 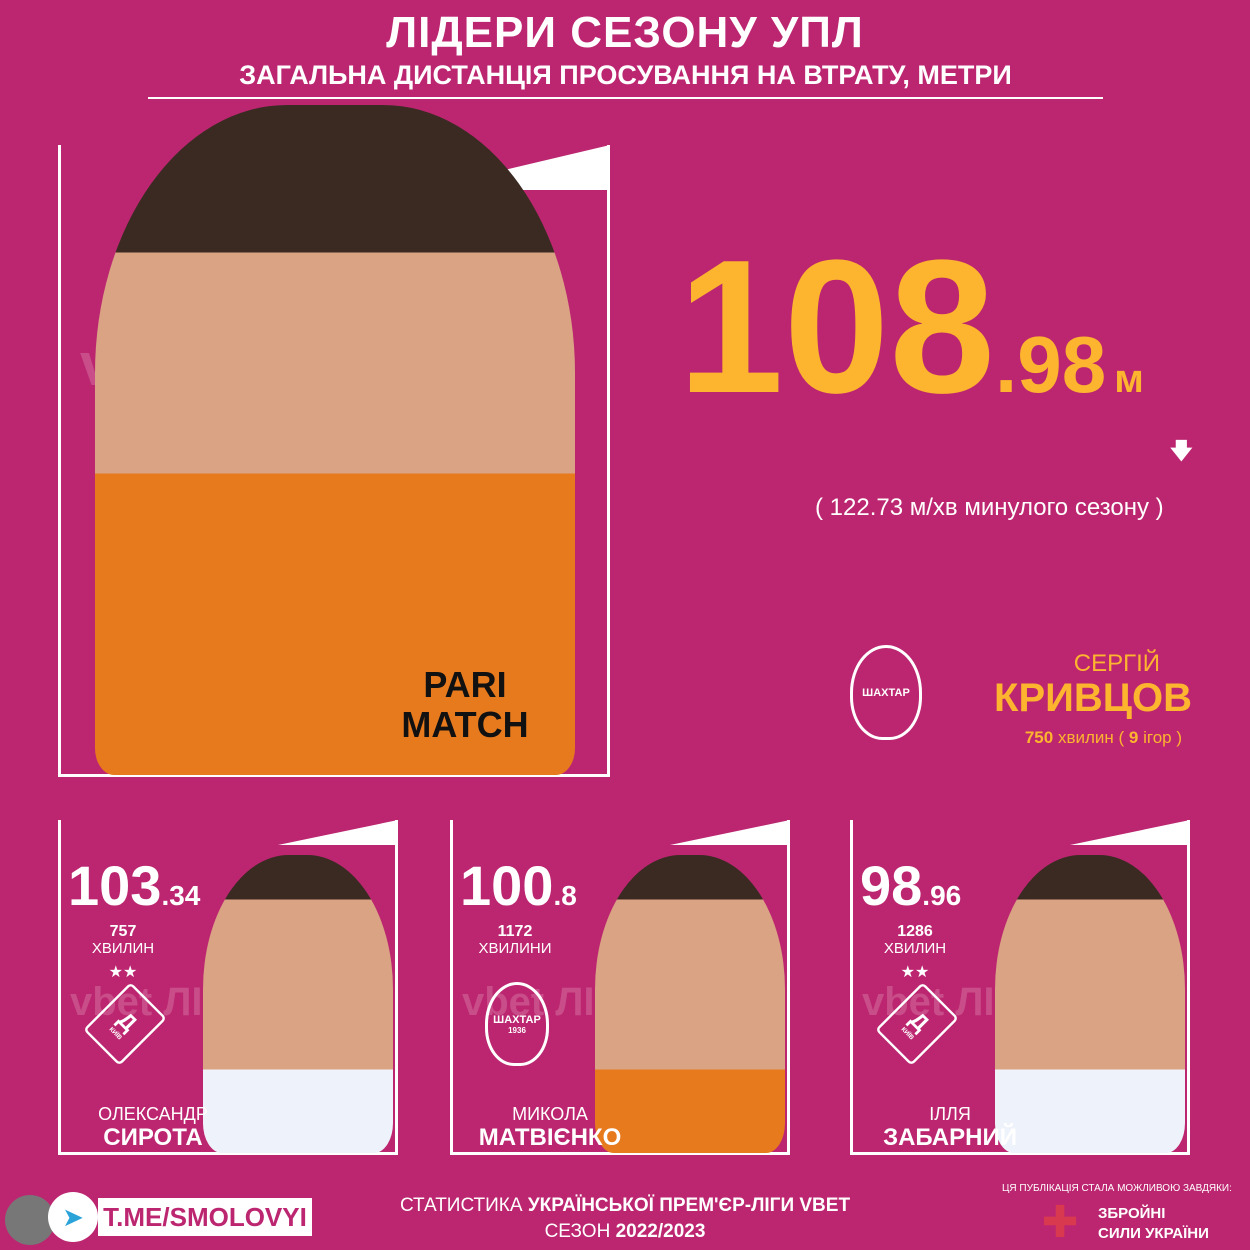 What do you see at coordinates (1117, 1188) in the screenshot?
I see `thanks-text: ЦЯ ПУБЛІКАЦІЯ СТАЛА МОЖЛИВОЮ ЗАВДЯКИ:` at bounding box center [1117, 1188].